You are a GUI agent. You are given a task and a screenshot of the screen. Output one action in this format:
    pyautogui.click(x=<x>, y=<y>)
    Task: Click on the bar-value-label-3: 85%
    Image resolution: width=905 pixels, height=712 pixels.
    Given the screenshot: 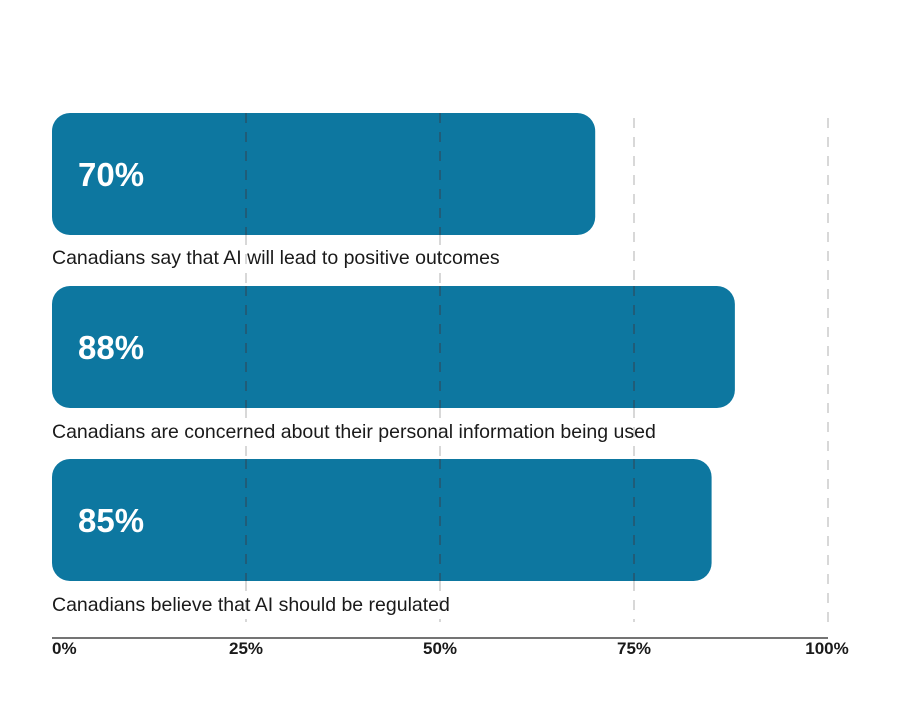 What is the action you would take?
    pyautogui.click(x=111, y=520)
    